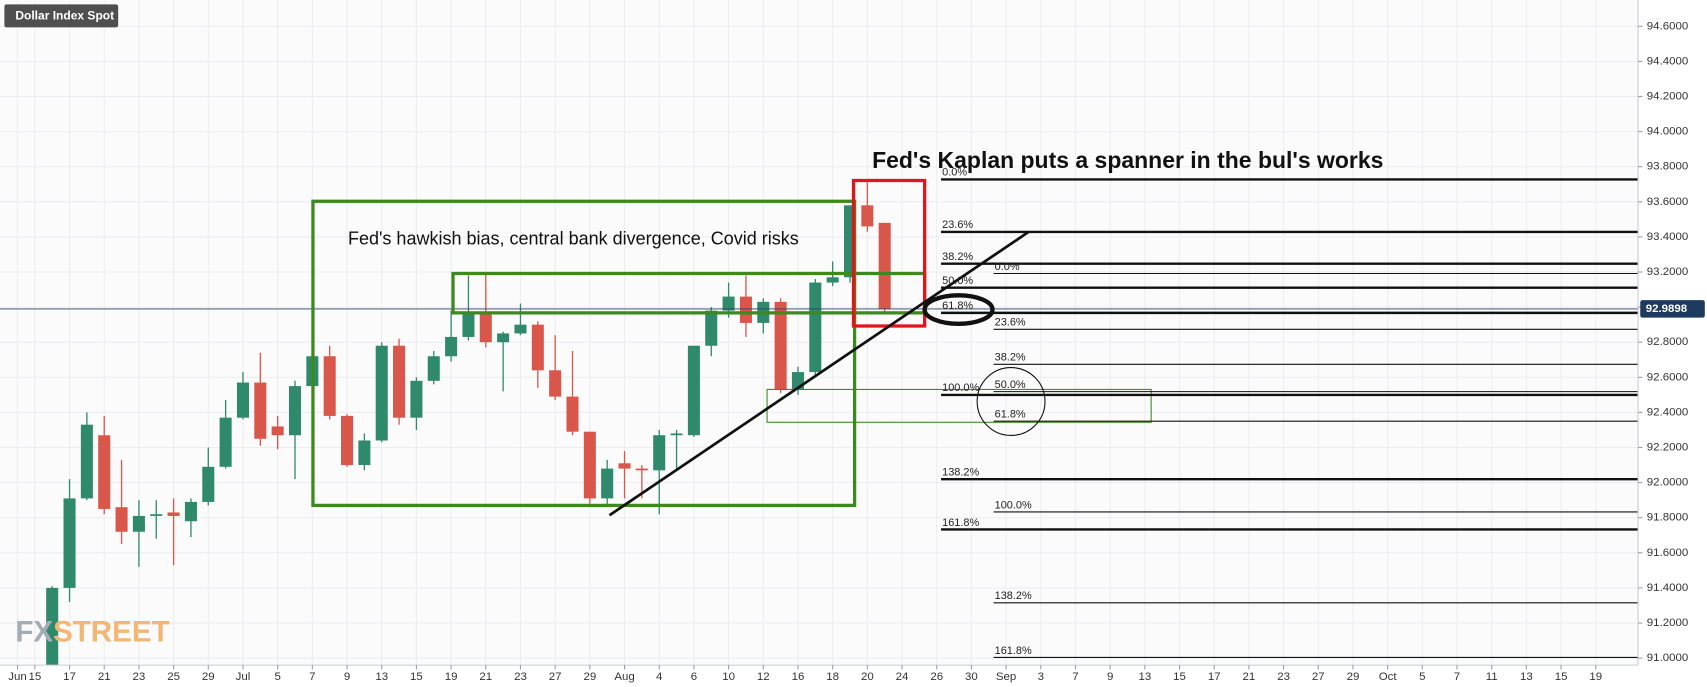 This screenshot has width=1707, height=687. I want to click on y-tick-label: 91.8000, so click(1667, 518).